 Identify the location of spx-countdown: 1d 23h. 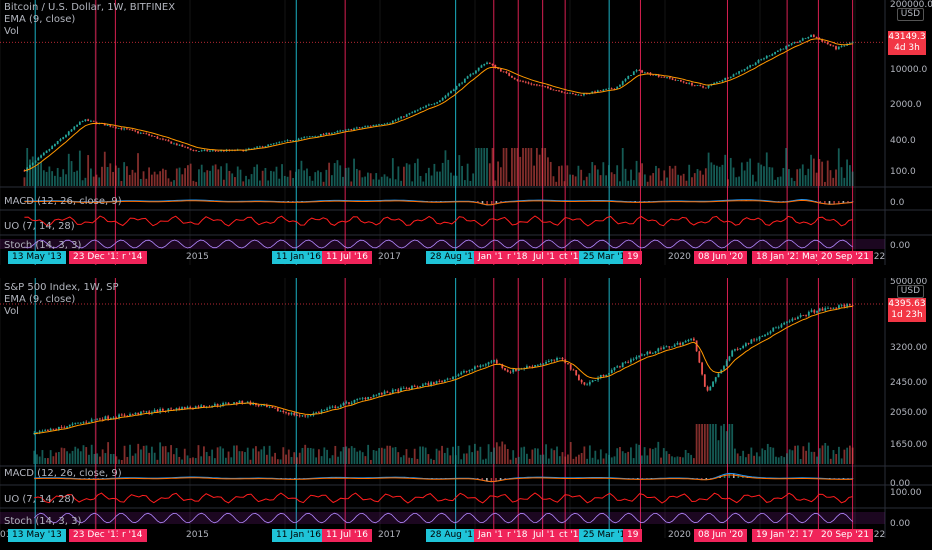
(907, 315).